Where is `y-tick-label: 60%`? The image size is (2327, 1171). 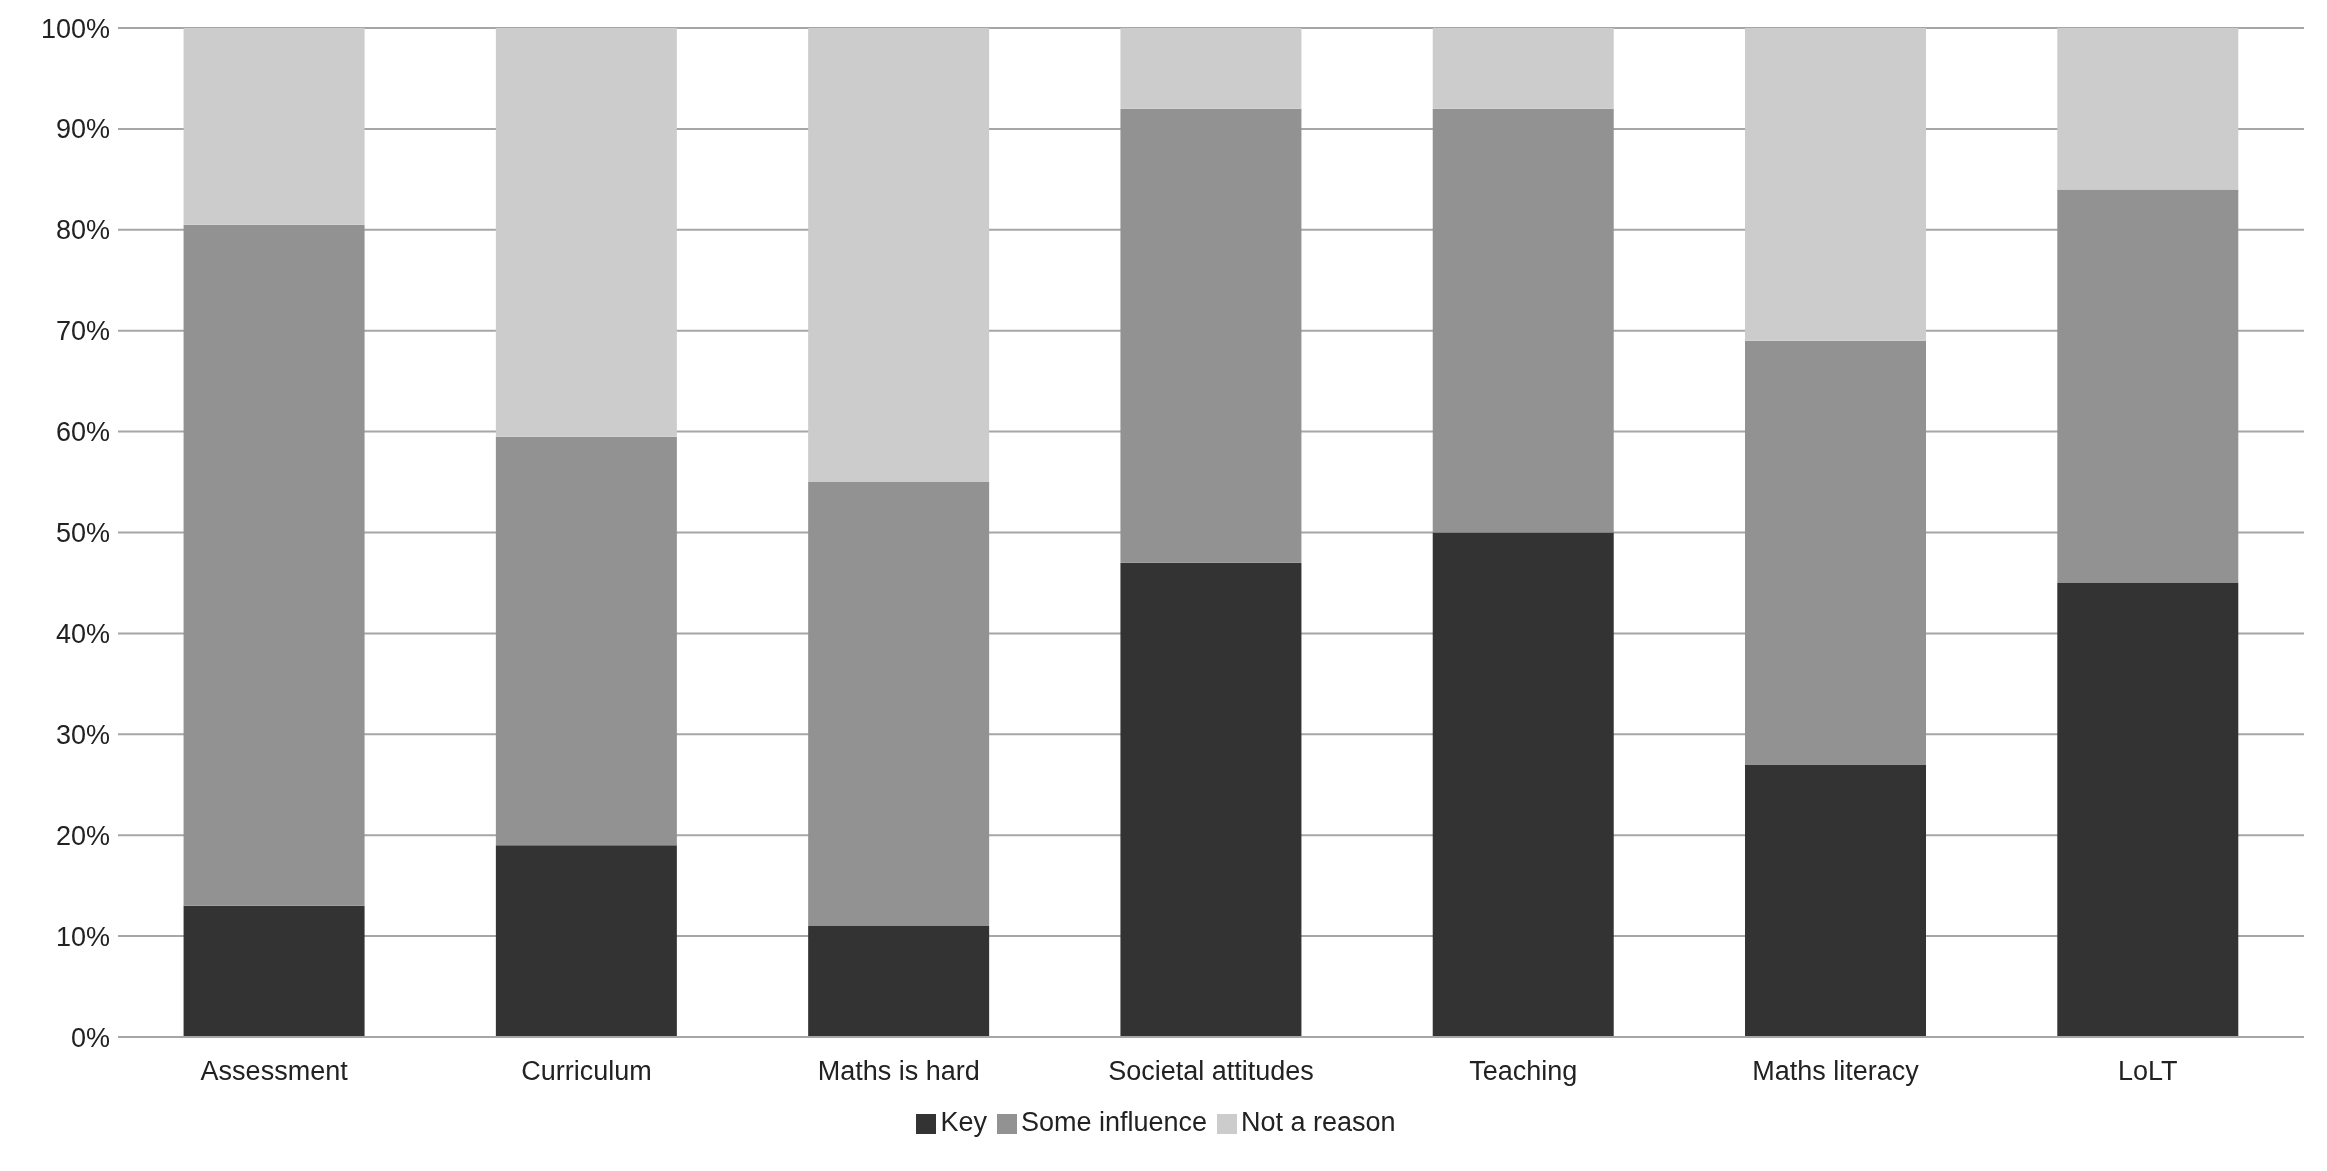
y-tick-label: 60% is located at coordinates (82, 432).